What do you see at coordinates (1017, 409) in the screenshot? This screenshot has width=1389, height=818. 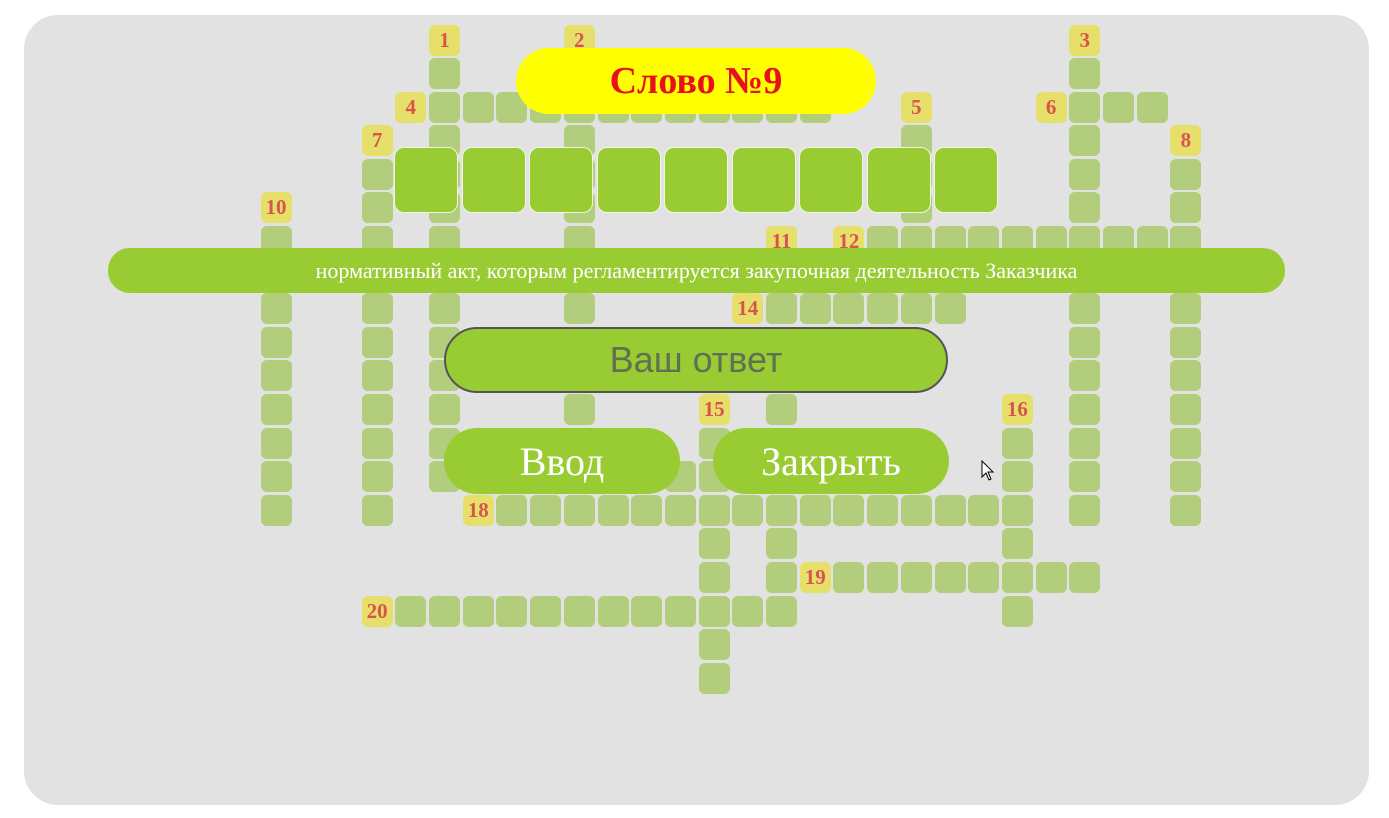 I see `clue-number-16: 16` at bounding box center [1017, 409].